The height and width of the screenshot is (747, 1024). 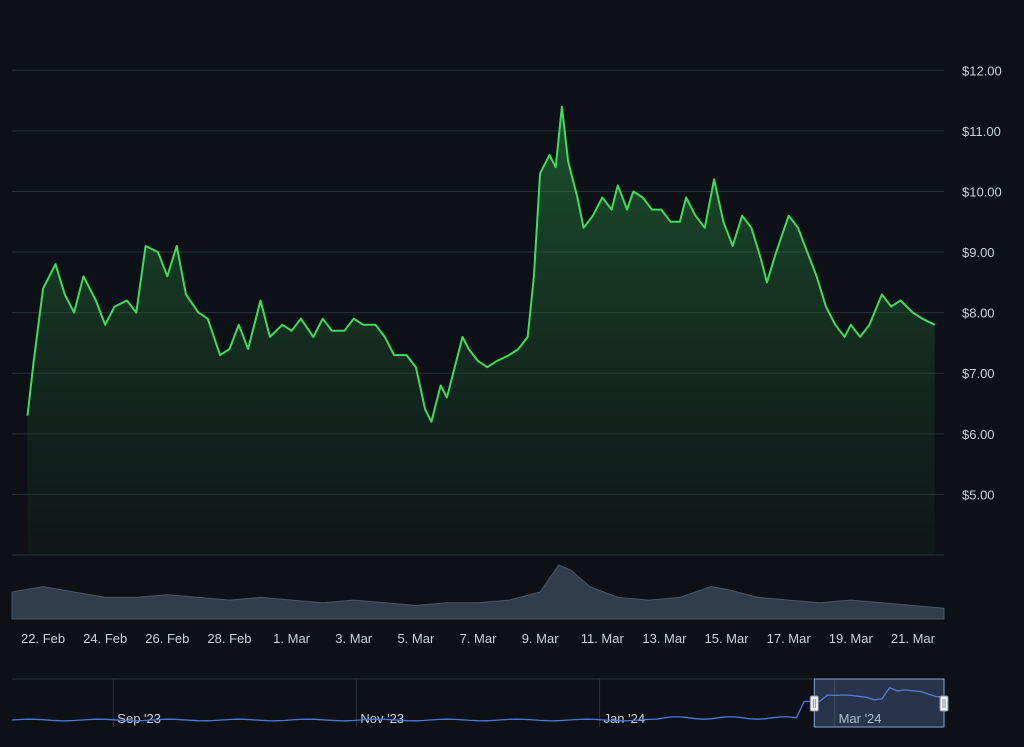 What do you see at coordinates (789, 638) in the screenshot?
I see `x-tick-label: 17. Mar` at bounding box center [789, 638].